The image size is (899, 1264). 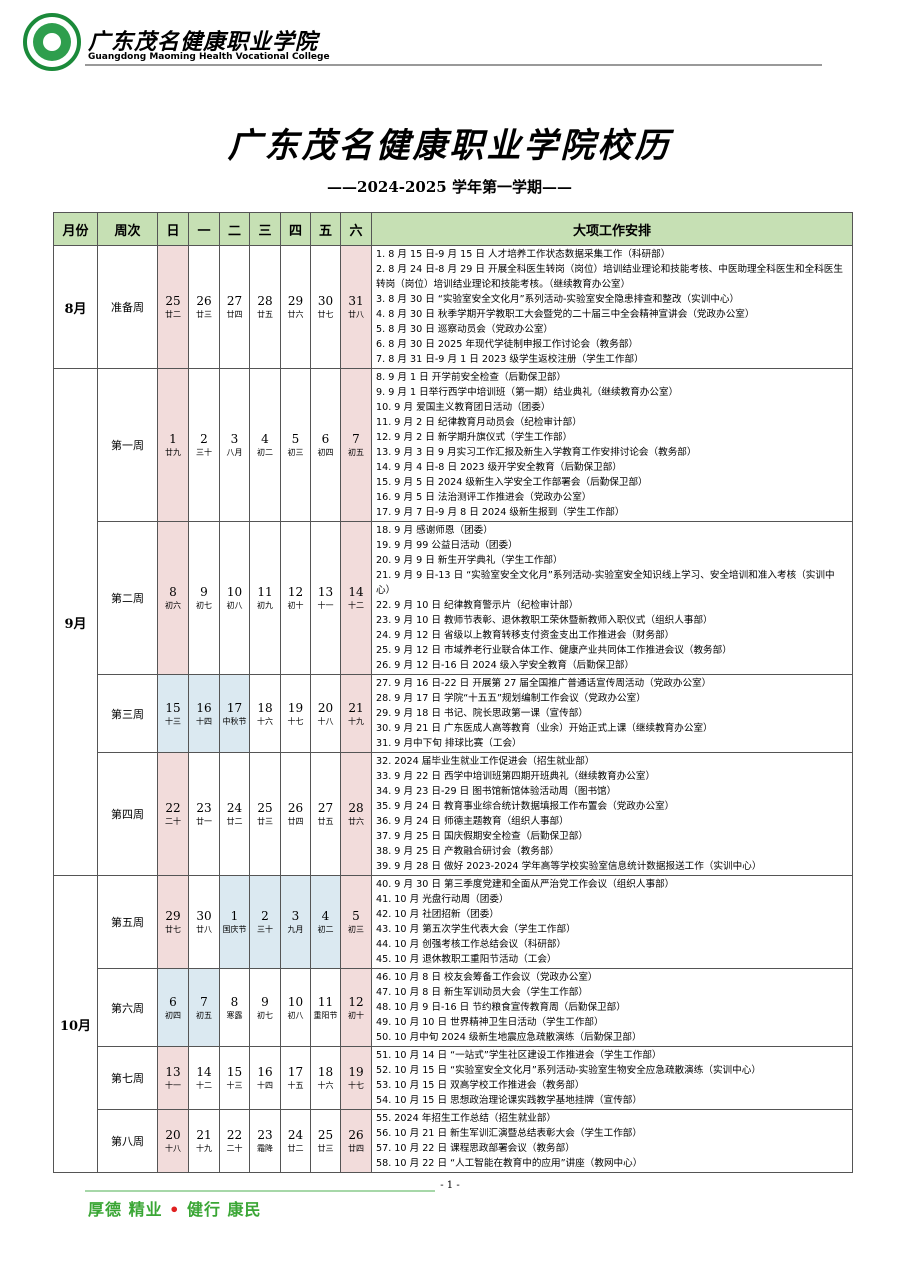 What do you see at coordinates (525, 635) in the screenshot?
I see `work-item: 24. 9 月 12 日 省级以上教育转移支付资金支出工作推进会（财务部）` at bounding box center [525, 635].